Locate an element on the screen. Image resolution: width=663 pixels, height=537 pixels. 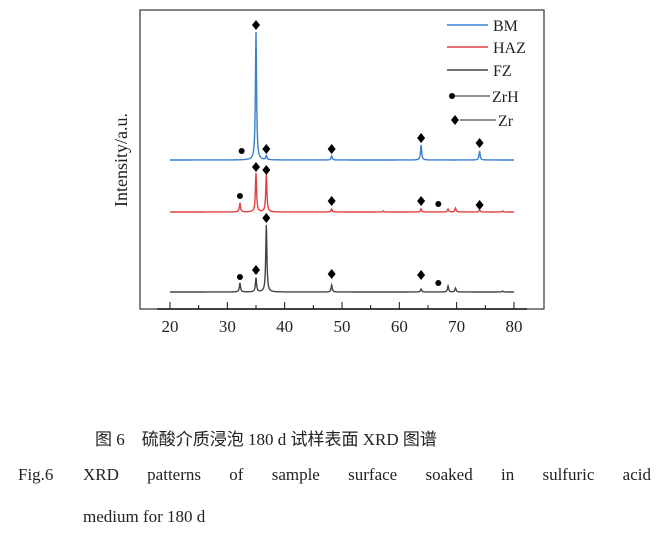
x-tick-label: 20 is located at coordinates (170, 326).